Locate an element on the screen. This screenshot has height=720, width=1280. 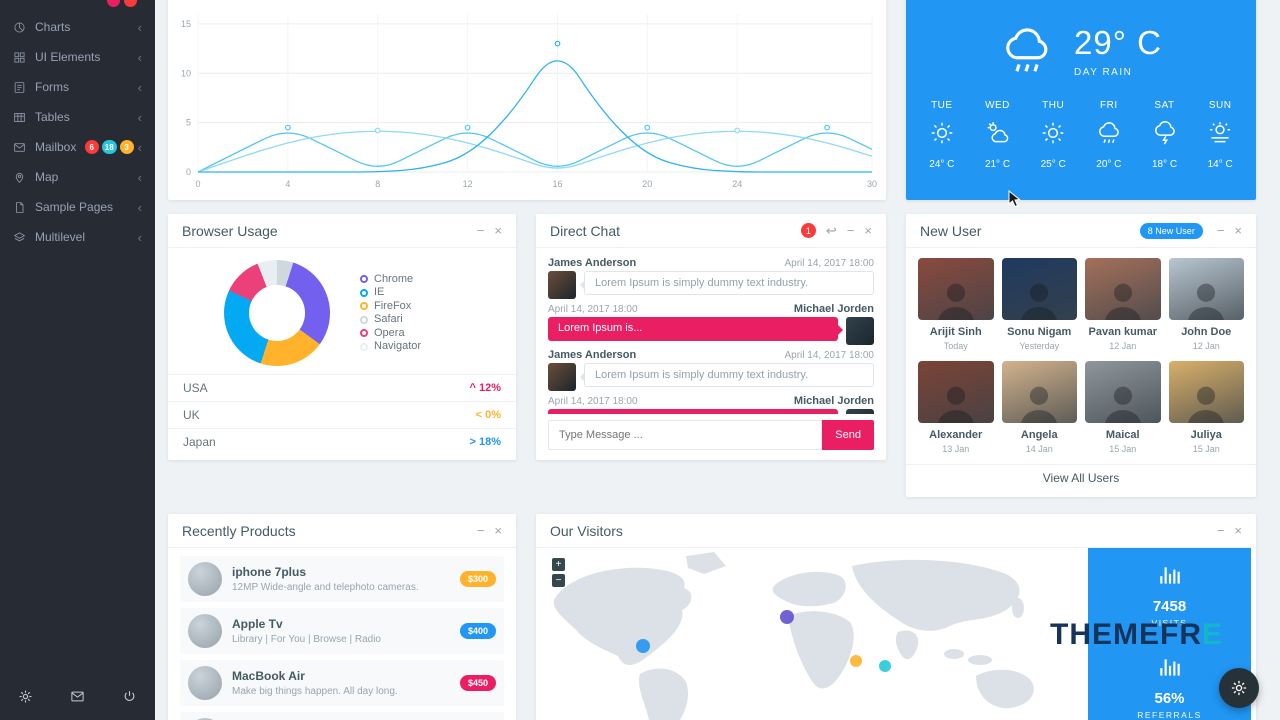
line-chart: 0 5 10 15 0 4 8 12 16 20 24 30 is located at coordinates (529, 101).